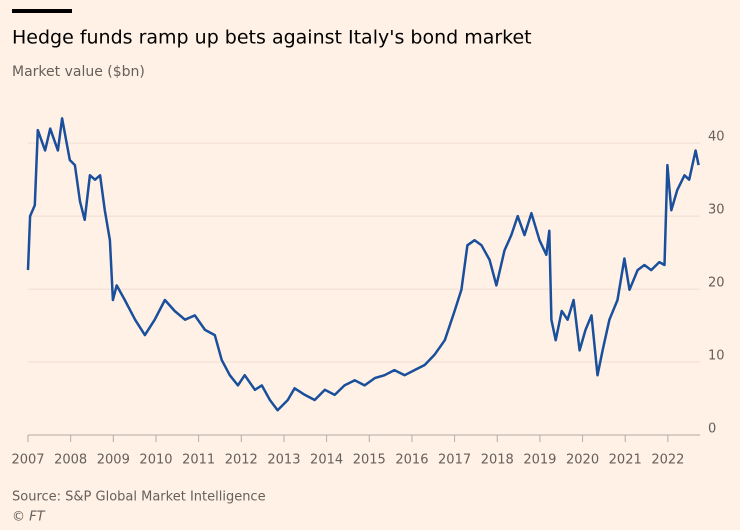 The width and height of the screenshot is (740, 530). What do you see at coordinates (625, 460) in the screenshot?
I see `x-tick-label: 2021` at bounding box center [625, 460].